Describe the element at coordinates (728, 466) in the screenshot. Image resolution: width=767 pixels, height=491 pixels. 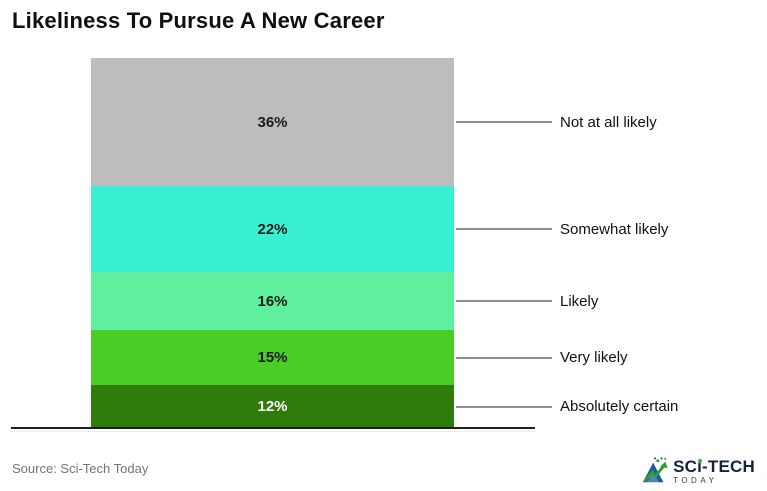
I see `logo-part-tech: -TECH` at that location.